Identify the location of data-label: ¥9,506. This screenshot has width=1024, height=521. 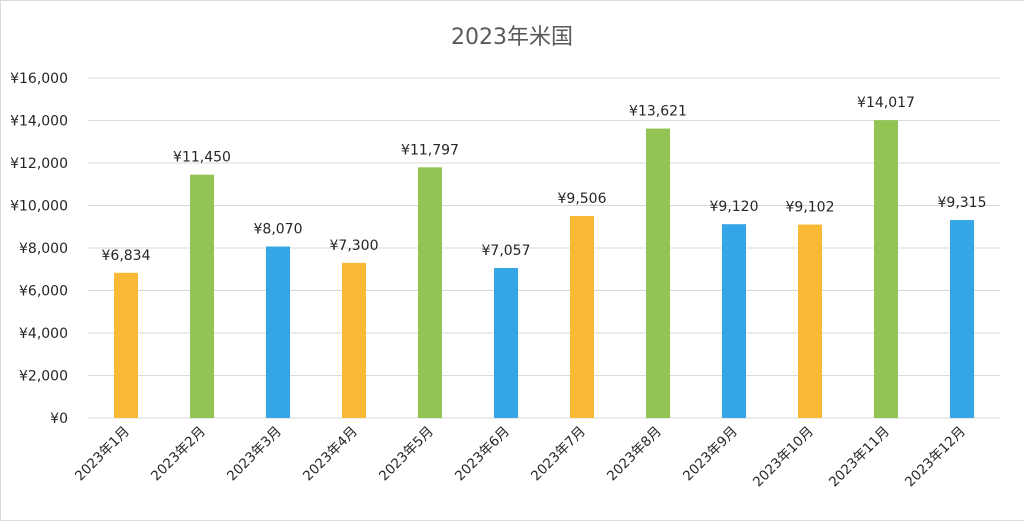
(582, 199).